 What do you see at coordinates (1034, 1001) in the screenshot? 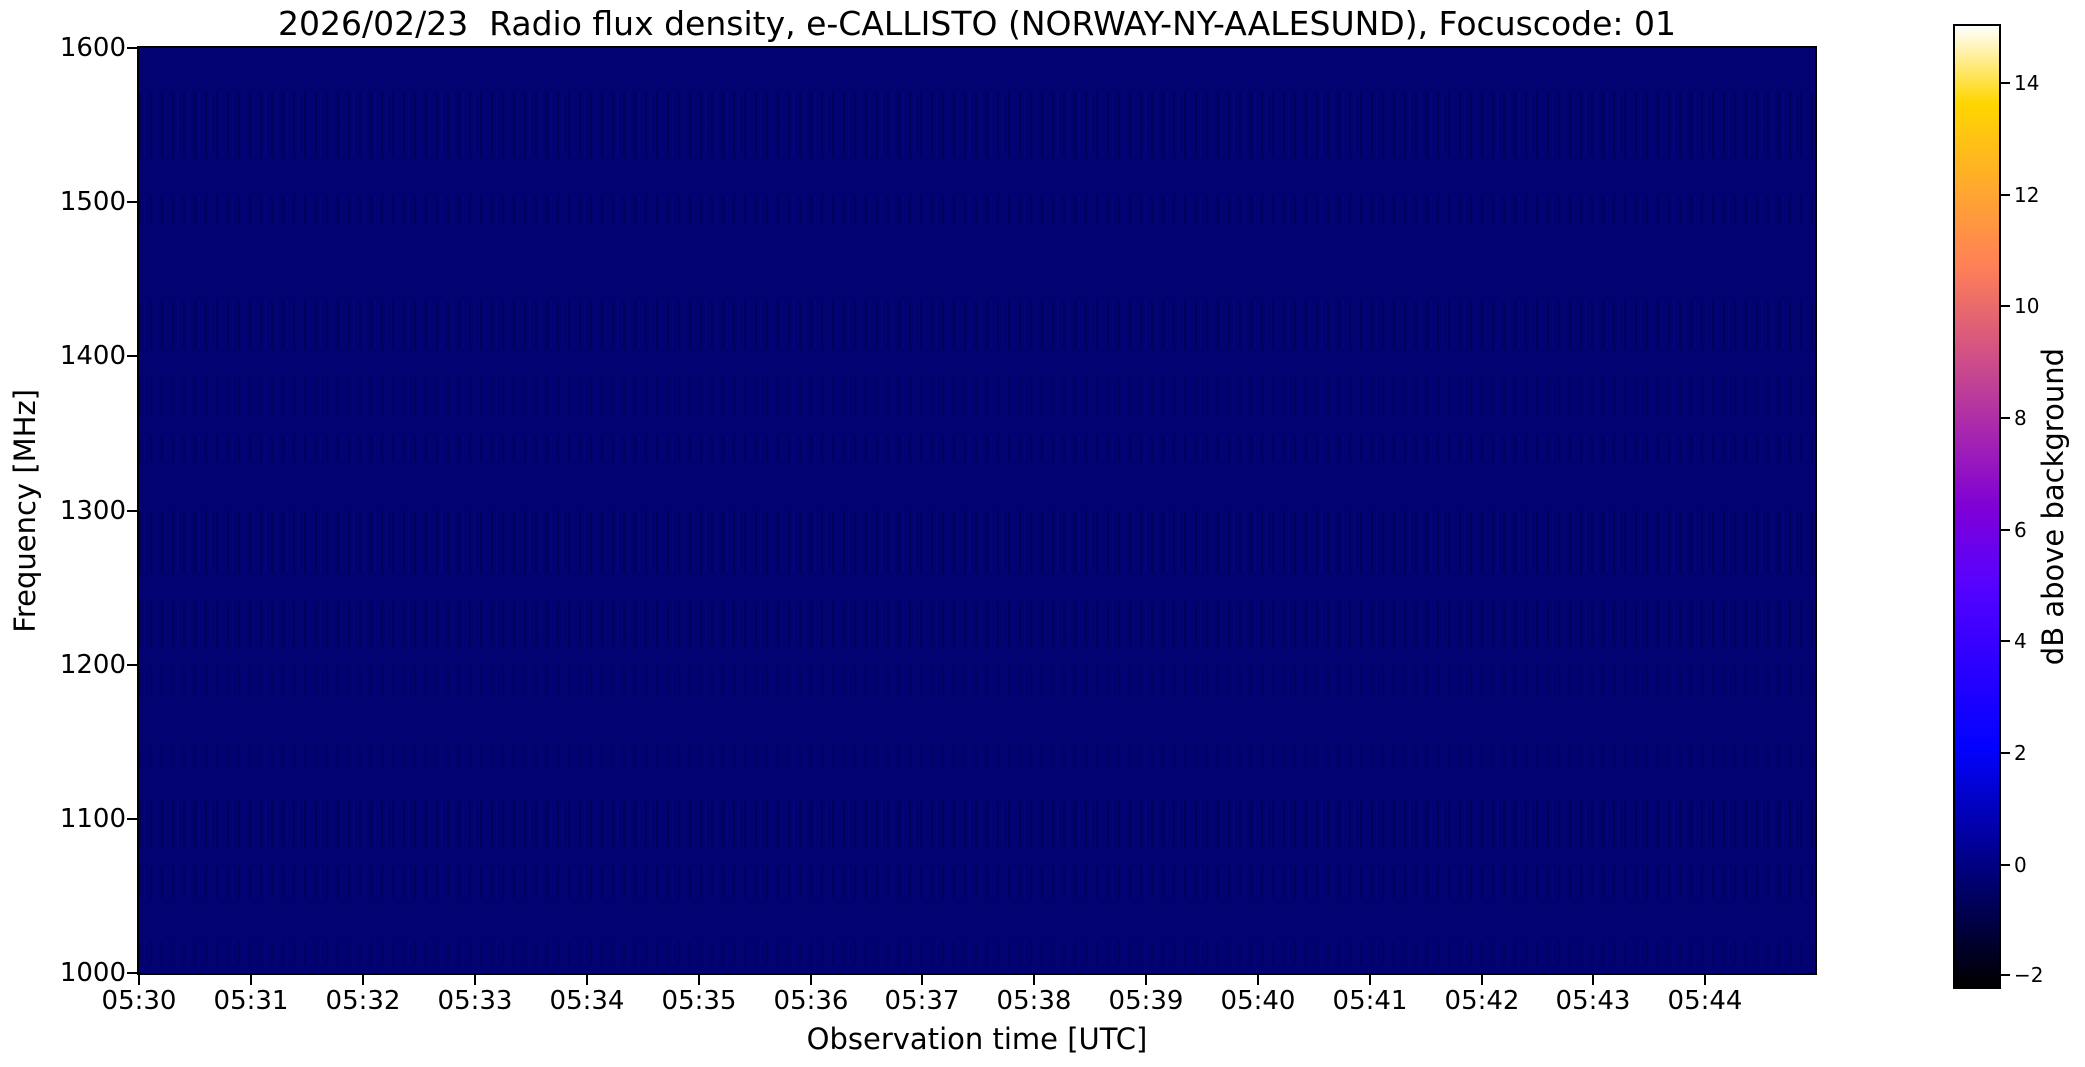
I see `x-tick-label: 05:38` at bounding box center [1034, 1001].